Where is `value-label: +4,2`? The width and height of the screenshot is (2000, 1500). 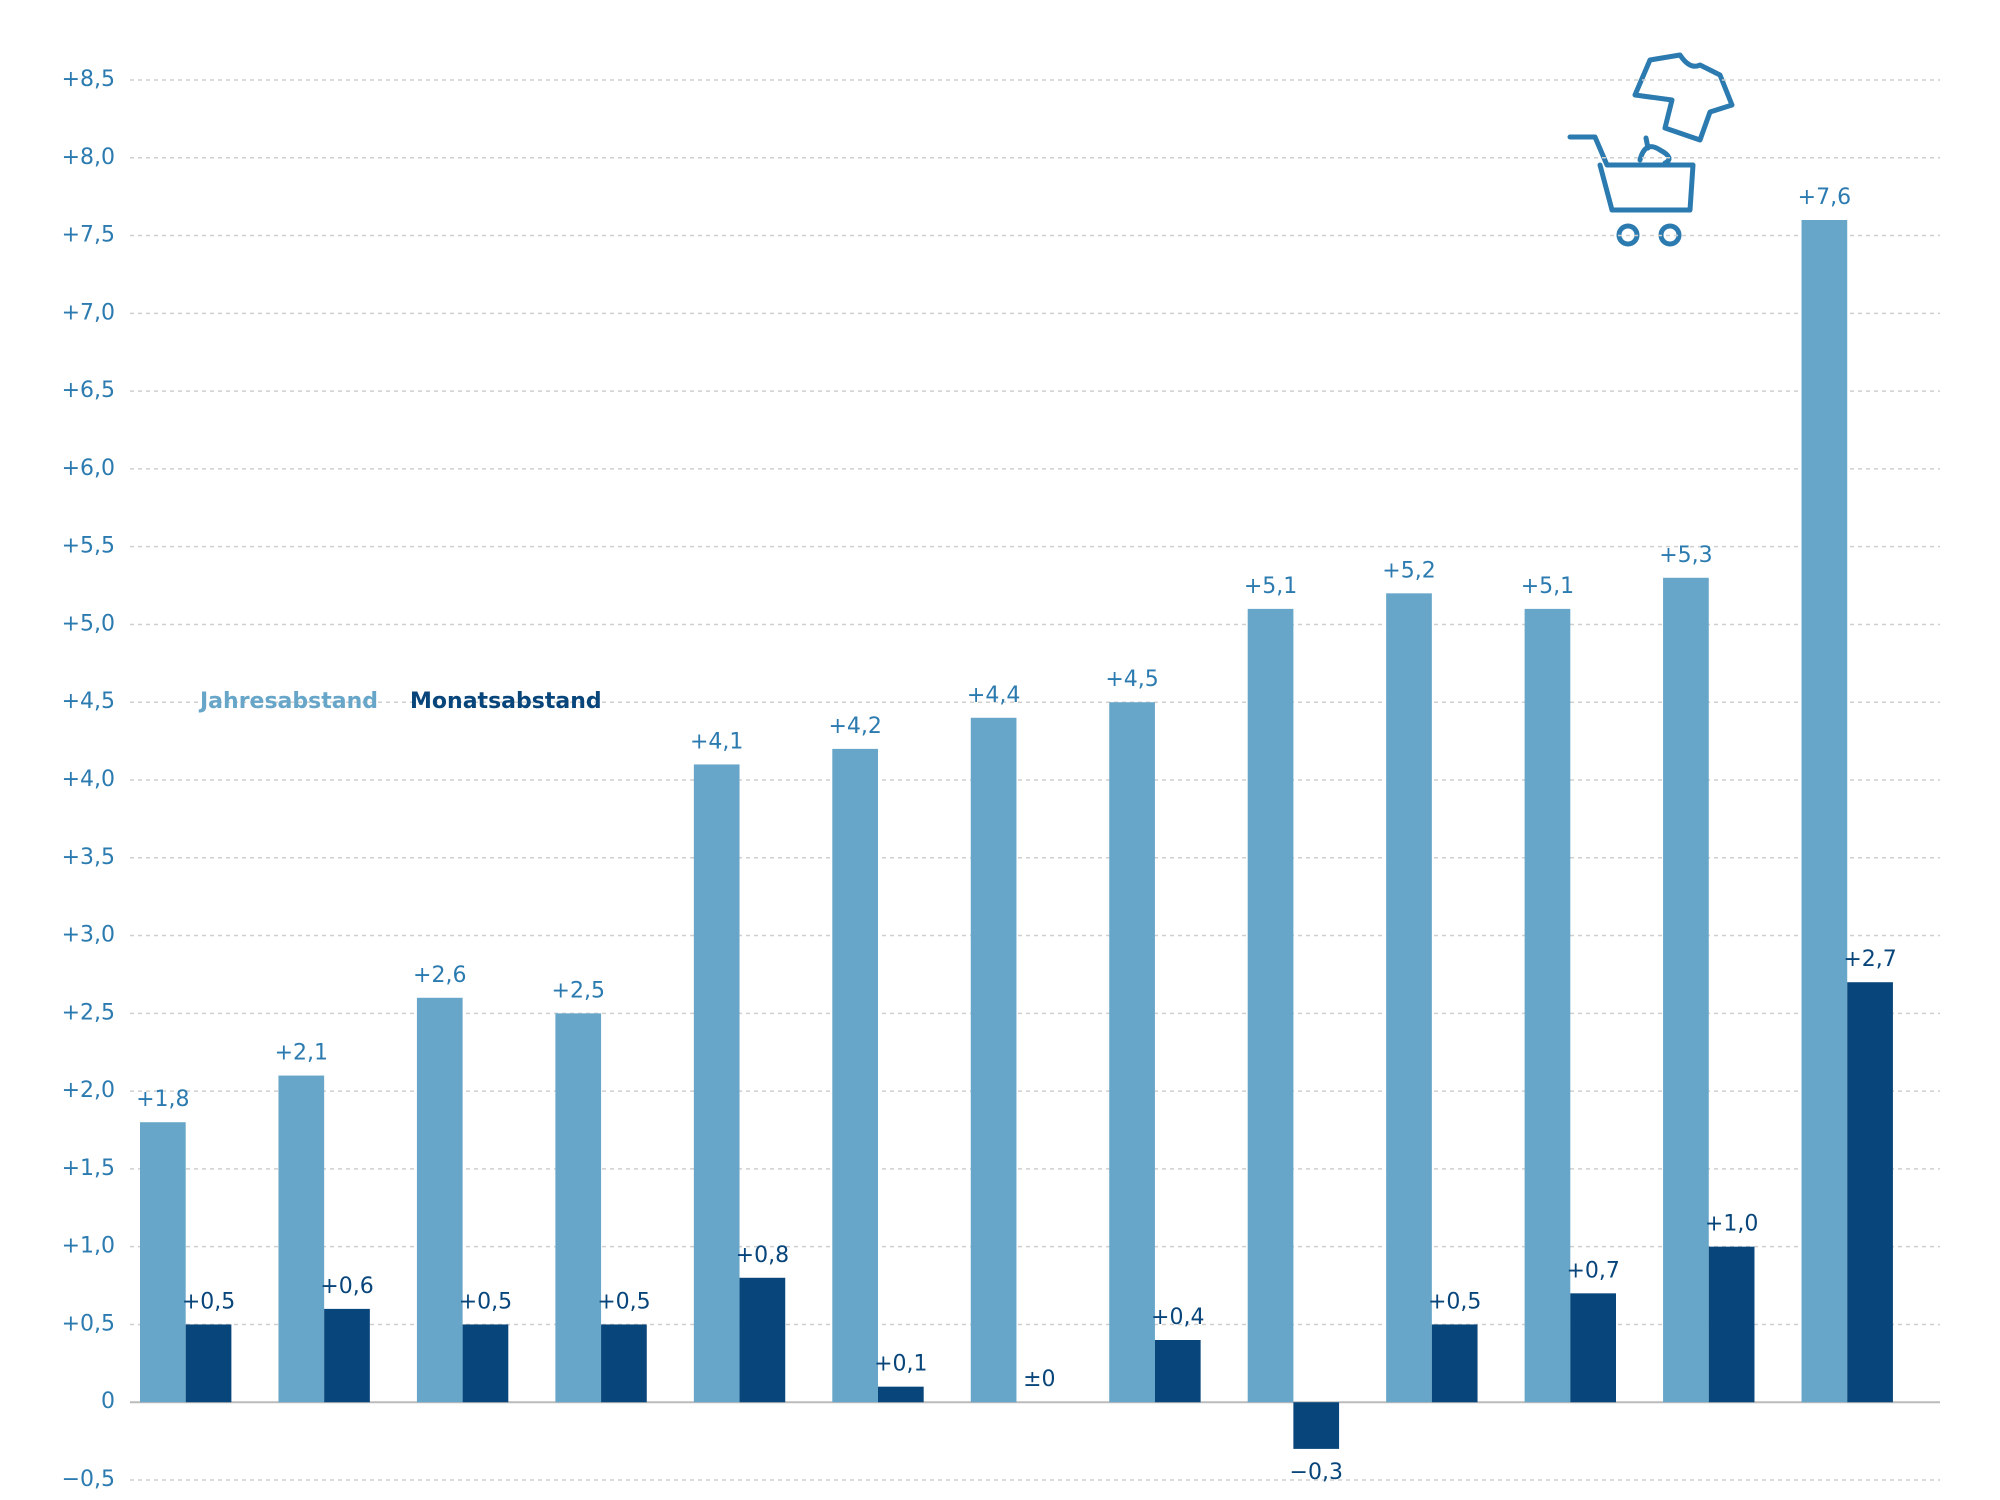 value-label: +4,2 is located at coordinates (854, 726).